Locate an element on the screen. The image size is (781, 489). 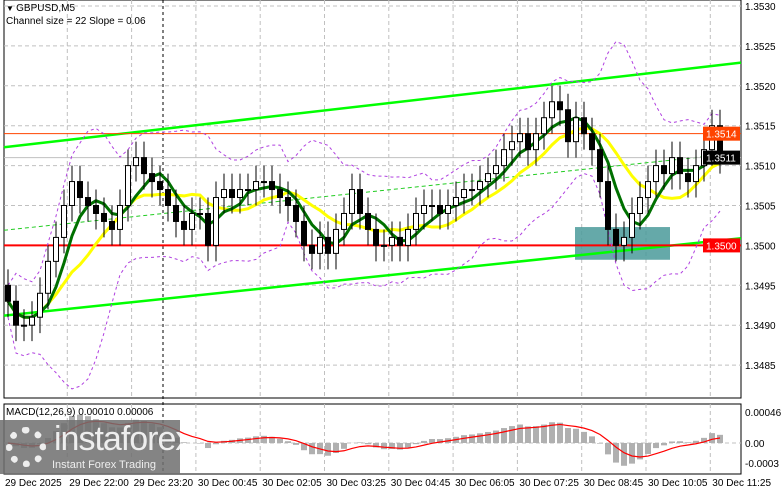
x-tick-label: 30 Dec 06:05 is located at coordinates (485, 483).